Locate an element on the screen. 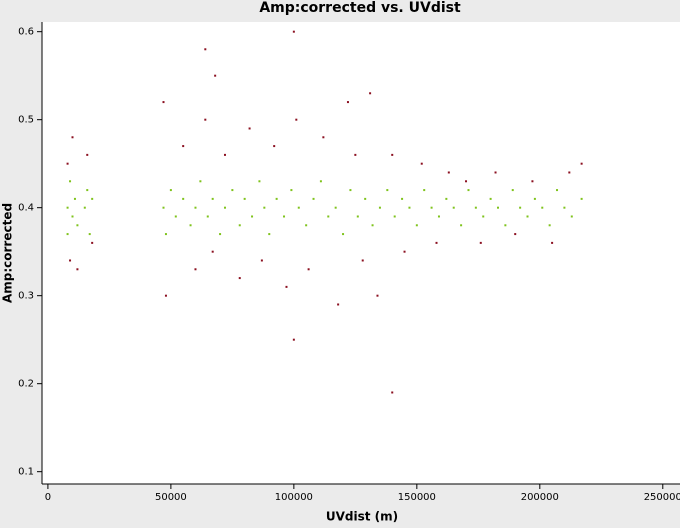 This screenshot has width=680, height=528. y-axis-label: Amp:corrected is located at coordinates (8, 253).